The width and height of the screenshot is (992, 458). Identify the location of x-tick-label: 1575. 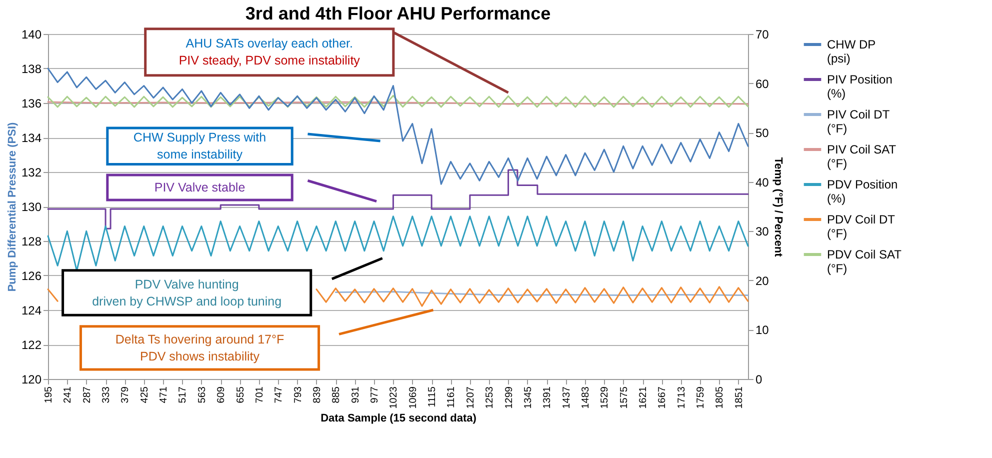
(624, 397).